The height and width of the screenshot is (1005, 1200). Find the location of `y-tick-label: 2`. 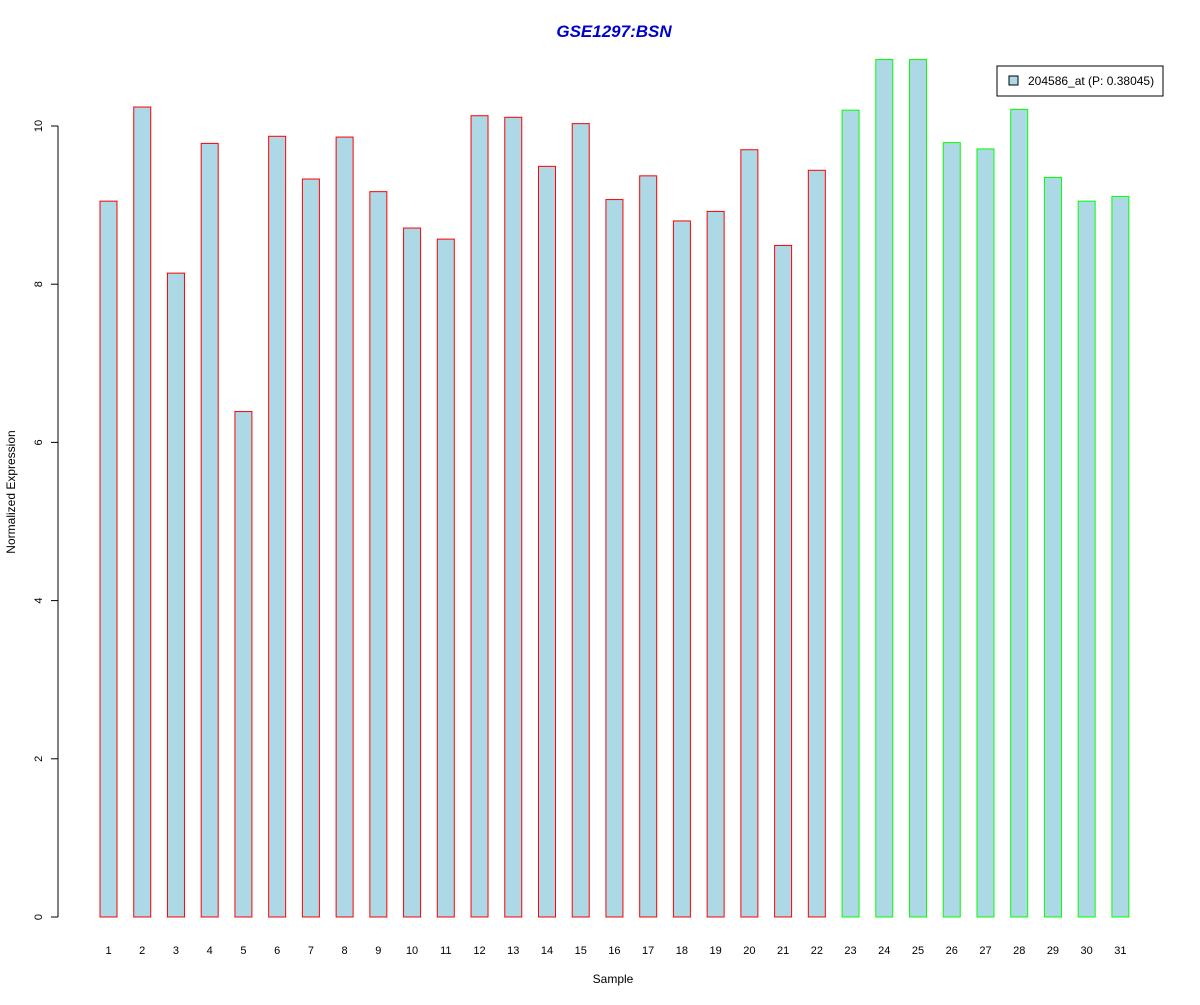

y-tick-label: 2 is located at coordinates (39, 759).